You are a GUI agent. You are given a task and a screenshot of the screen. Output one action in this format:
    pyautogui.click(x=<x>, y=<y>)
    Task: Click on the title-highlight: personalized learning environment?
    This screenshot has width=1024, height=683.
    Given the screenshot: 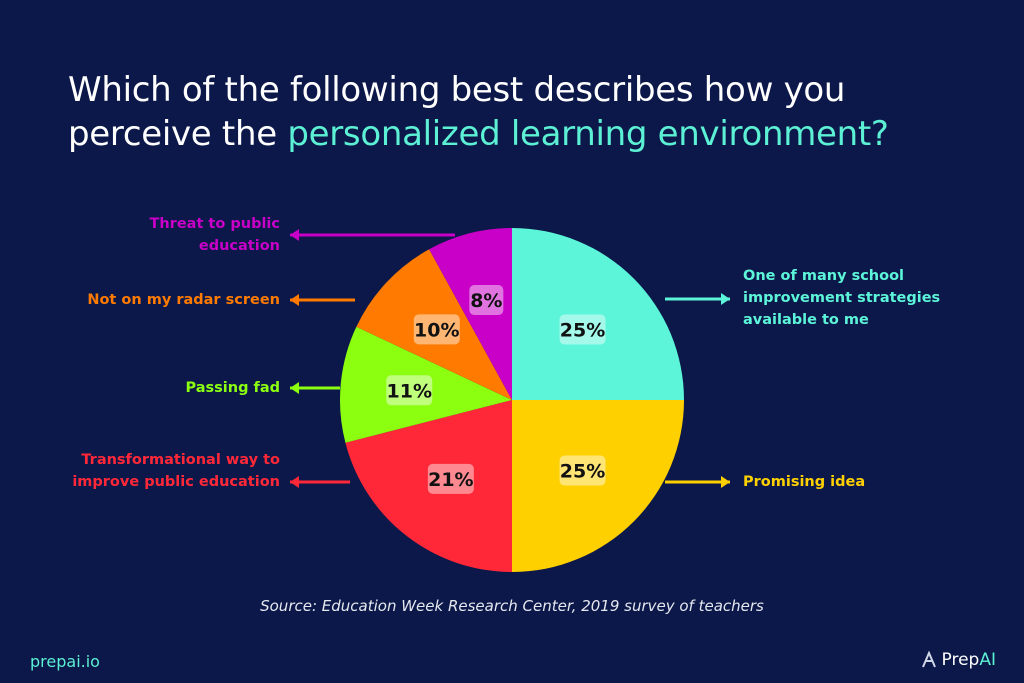 What is the action you would take?
    pyautogui.click(x=588, y=134)
    